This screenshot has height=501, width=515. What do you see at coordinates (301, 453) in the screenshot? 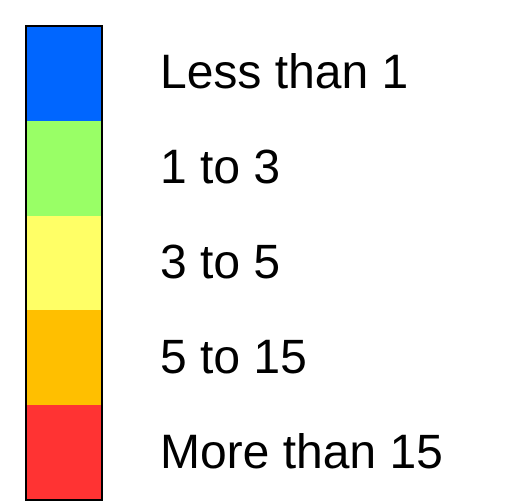
I see `legend-label-more-than-15: More than 15` at bounding box center [301, 453].